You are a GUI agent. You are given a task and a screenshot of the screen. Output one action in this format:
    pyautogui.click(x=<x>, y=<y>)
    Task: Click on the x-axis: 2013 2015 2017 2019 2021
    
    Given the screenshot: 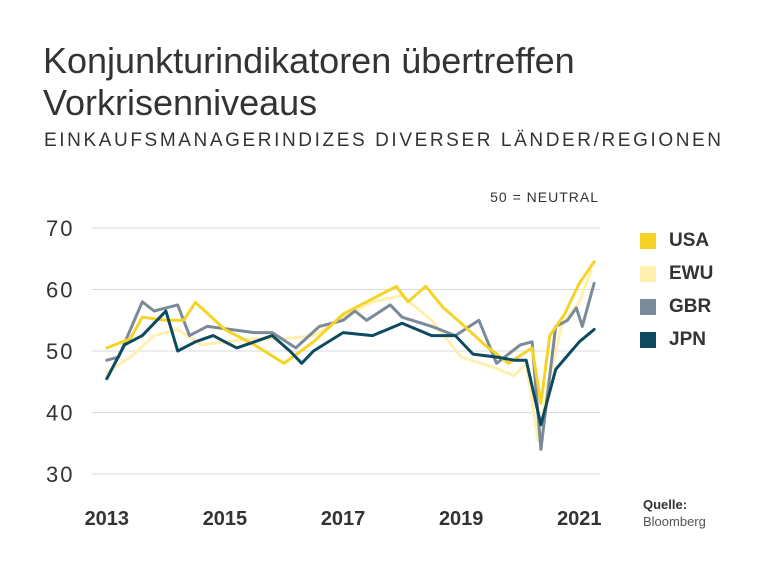 What is the action you would take?
    pyautogui.click(x=343, y=519)
    